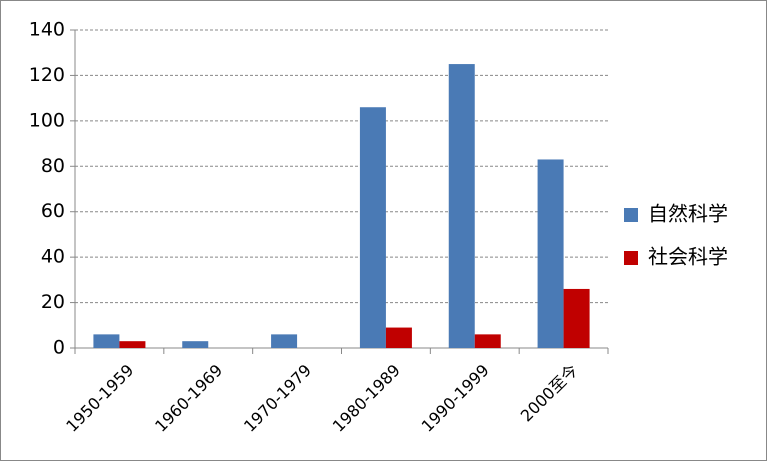 Image resolution: width=768 pixels, height=462 pixels. What do you see at coordinates (688, 214) in the screenshot?
I see `legend-label: 自然科学` at bounding box center [688, 214].